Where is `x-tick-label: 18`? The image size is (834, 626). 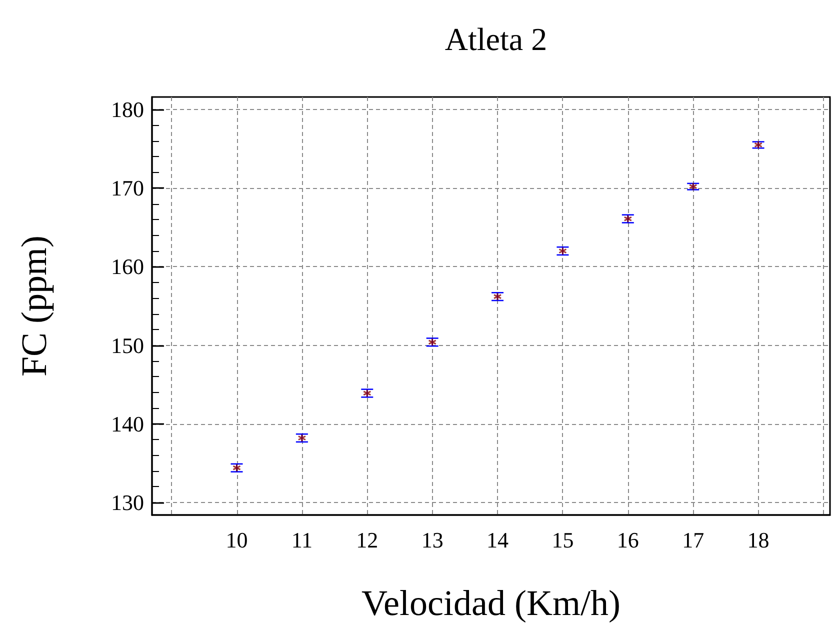
x-tick-label: 18 is located at coordinates (758, 540).